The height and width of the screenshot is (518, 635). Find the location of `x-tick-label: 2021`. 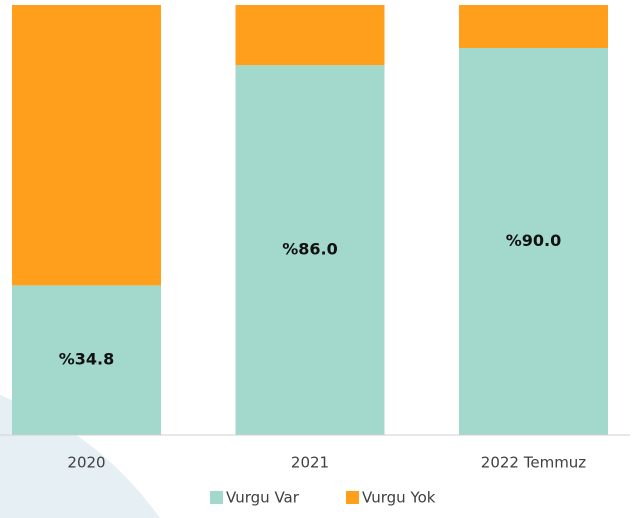

x-tick-label: 2021 is located at coordinates (310, 463).